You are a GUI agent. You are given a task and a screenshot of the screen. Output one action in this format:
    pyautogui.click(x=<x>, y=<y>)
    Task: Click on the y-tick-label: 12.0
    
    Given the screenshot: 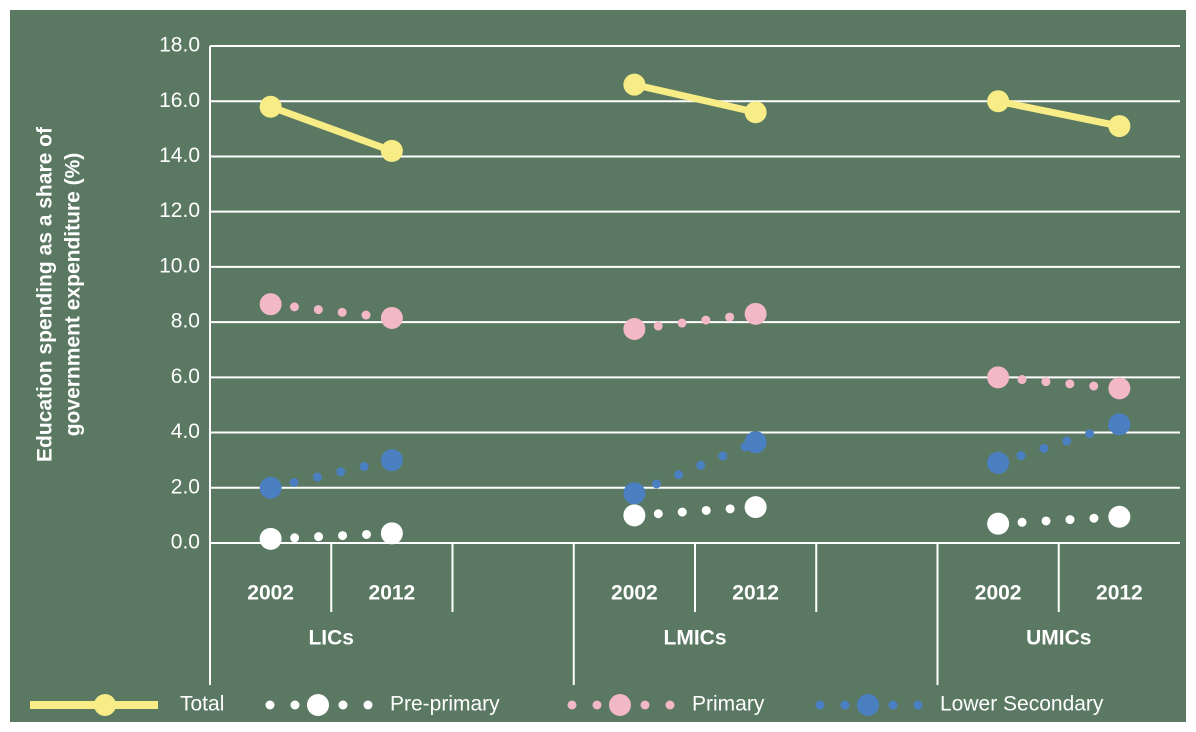 What is the action you would take?
    pyautogui.click(x=179, y=210)
    